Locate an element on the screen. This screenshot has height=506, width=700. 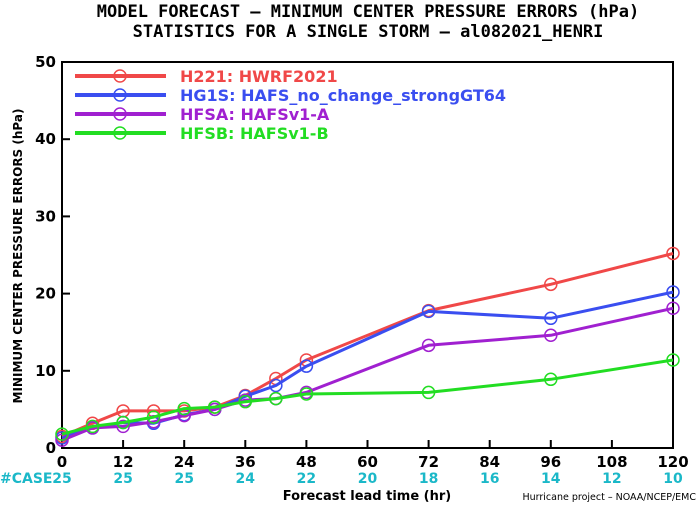
x-tick-label: 12 is located at coordinates (123, 462).